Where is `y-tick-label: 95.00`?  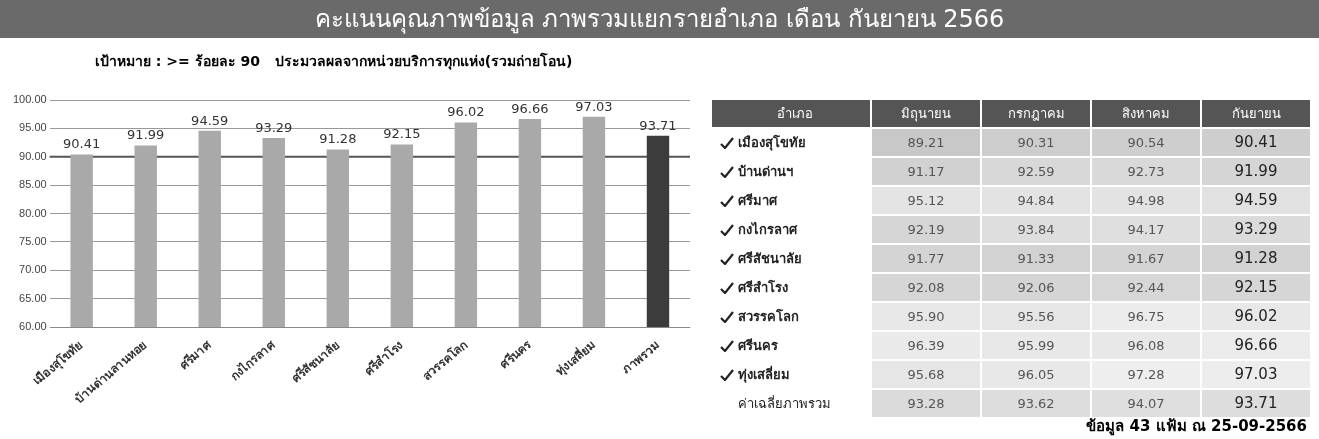 y-tick-label: 95.00 is located at coordinates (33, 127).